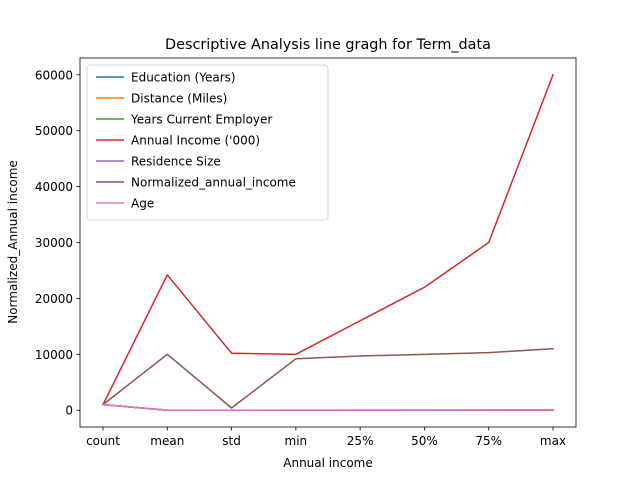  Describe the element at coordinates (360, 441) in the screenshot. I see `x-tick-label: 25%` at that location.